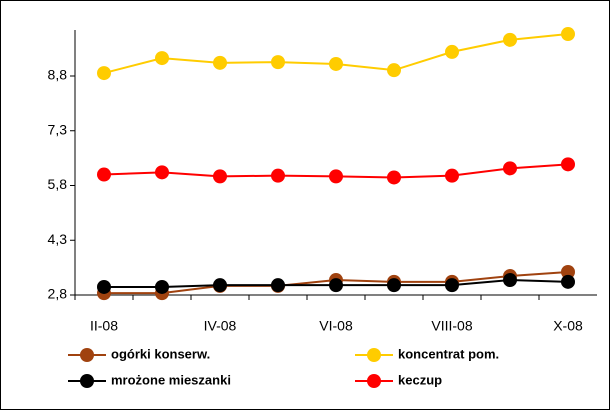 Image resolution: width=610 pixels, height=410 pixels. What do you see at coordinates (171, 379) in the screenshot?
I see `legend-label: mrożone mieszanki` at bounding box center [171, 379].